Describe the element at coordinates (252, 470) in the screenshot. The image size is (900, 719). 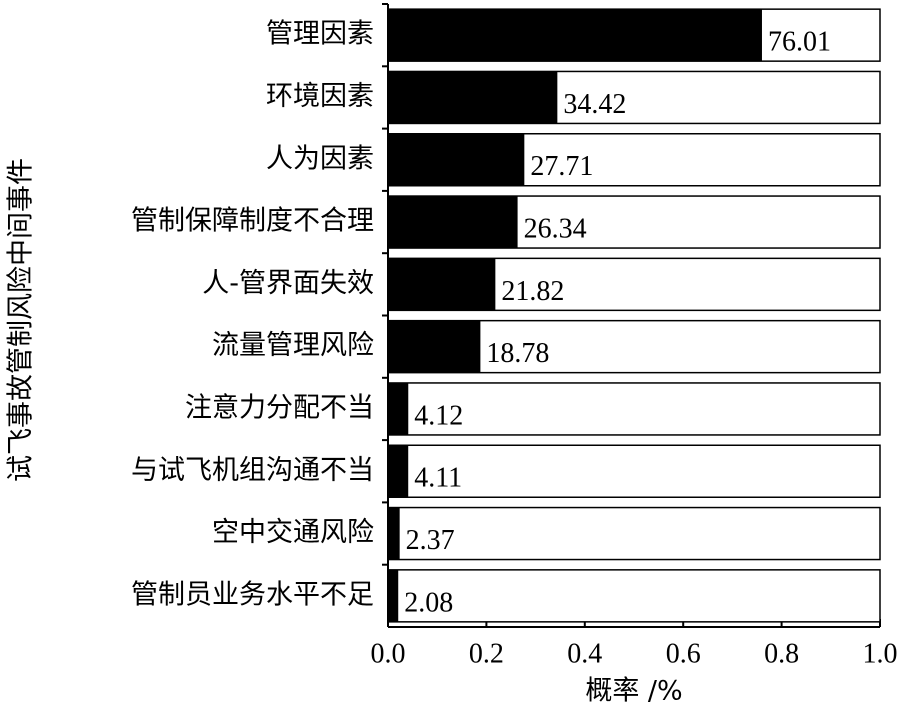
I see `y-tick-label: 与试飞机组沟通不当` at that location.